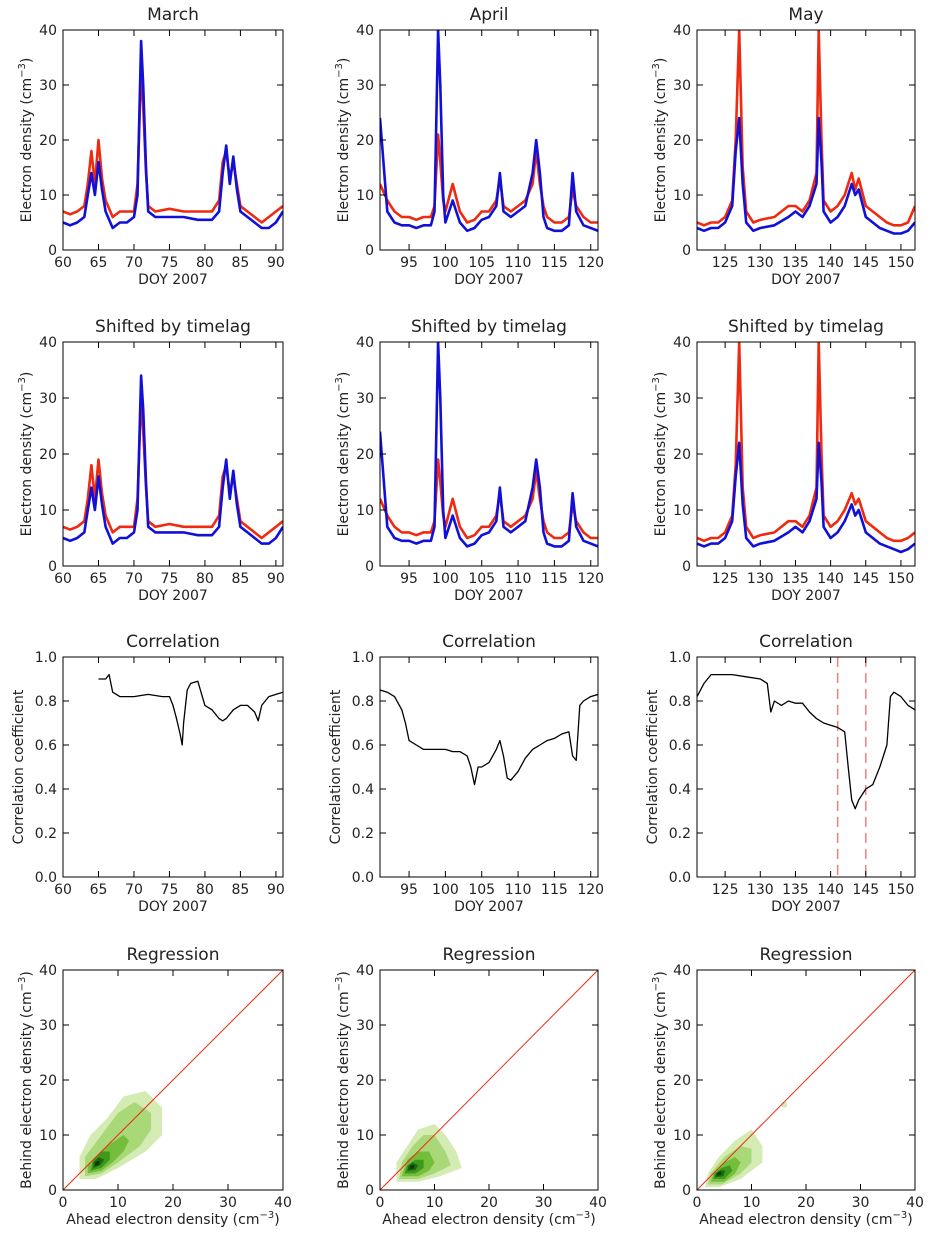 The height and width of the screenshot is (1246, 930). I want to click on x-tick-label: 115, so click(554, 263).